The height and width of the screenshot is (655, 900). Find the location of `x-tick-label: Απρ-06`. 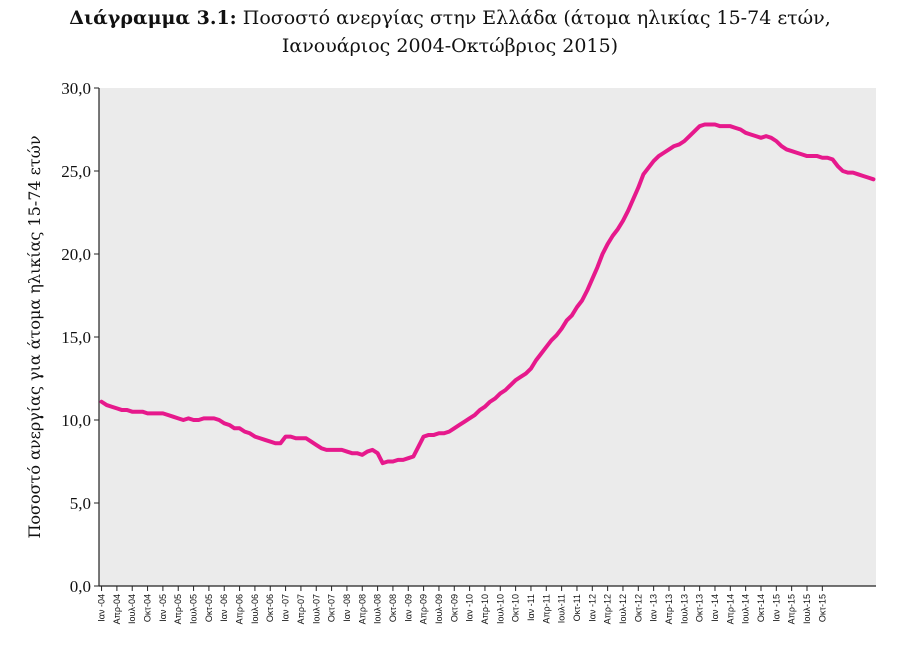

x-tick-label: Απρ-06 is located at coordinates (240, 609).